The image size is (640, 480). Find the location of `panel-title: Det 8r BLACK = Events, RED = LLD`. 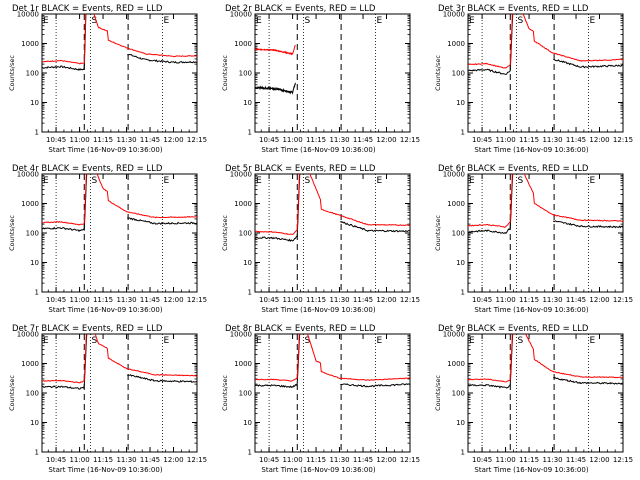

panel-title: Det 8r BLACK = Events, RED = LLD is located at coordinates (300, 329).